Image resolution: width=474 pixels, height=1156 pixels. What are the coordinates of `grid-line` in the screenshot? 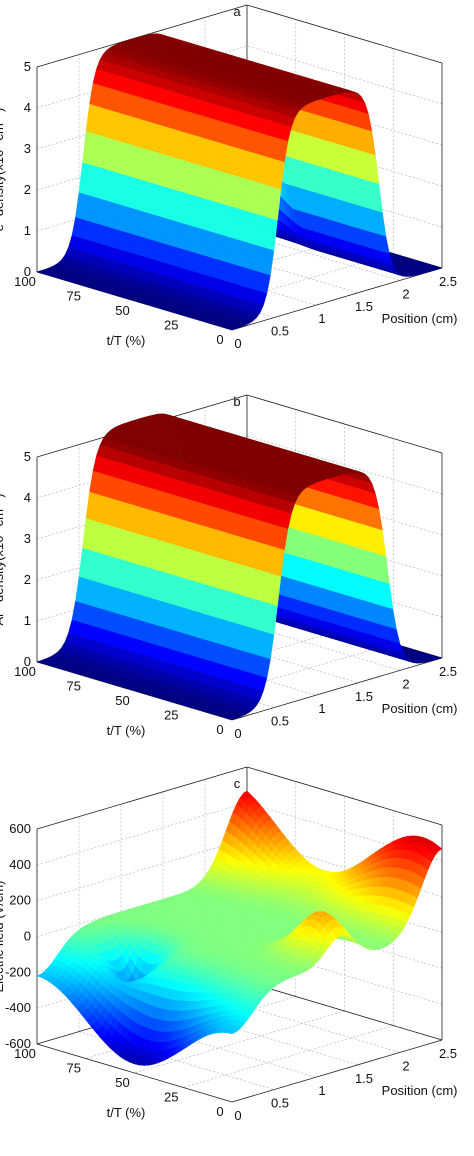 It's located at (288, 284).